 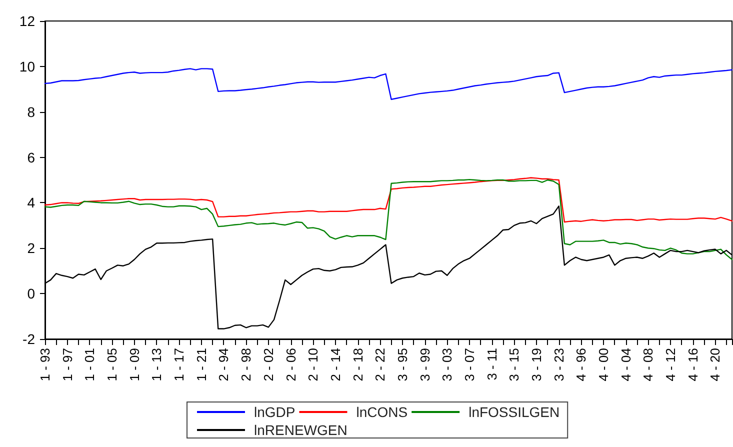 What do you see at coordinates (670, 365) in the screenshot?
I see `x-tick-label: 4 - 12` at bounding box center [670, 365].